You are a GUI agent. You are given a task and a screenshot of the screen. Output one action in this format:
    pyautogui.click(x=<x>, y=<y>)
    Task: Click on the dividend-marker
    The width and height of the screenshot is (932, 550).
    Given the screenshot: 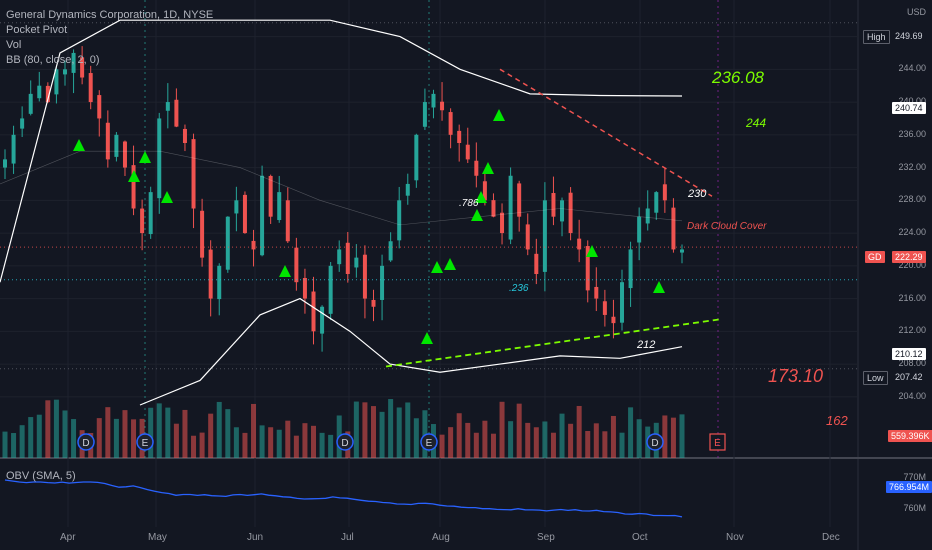 What is the action you would take?
    pyautogui.click(x=86, y=442)
    